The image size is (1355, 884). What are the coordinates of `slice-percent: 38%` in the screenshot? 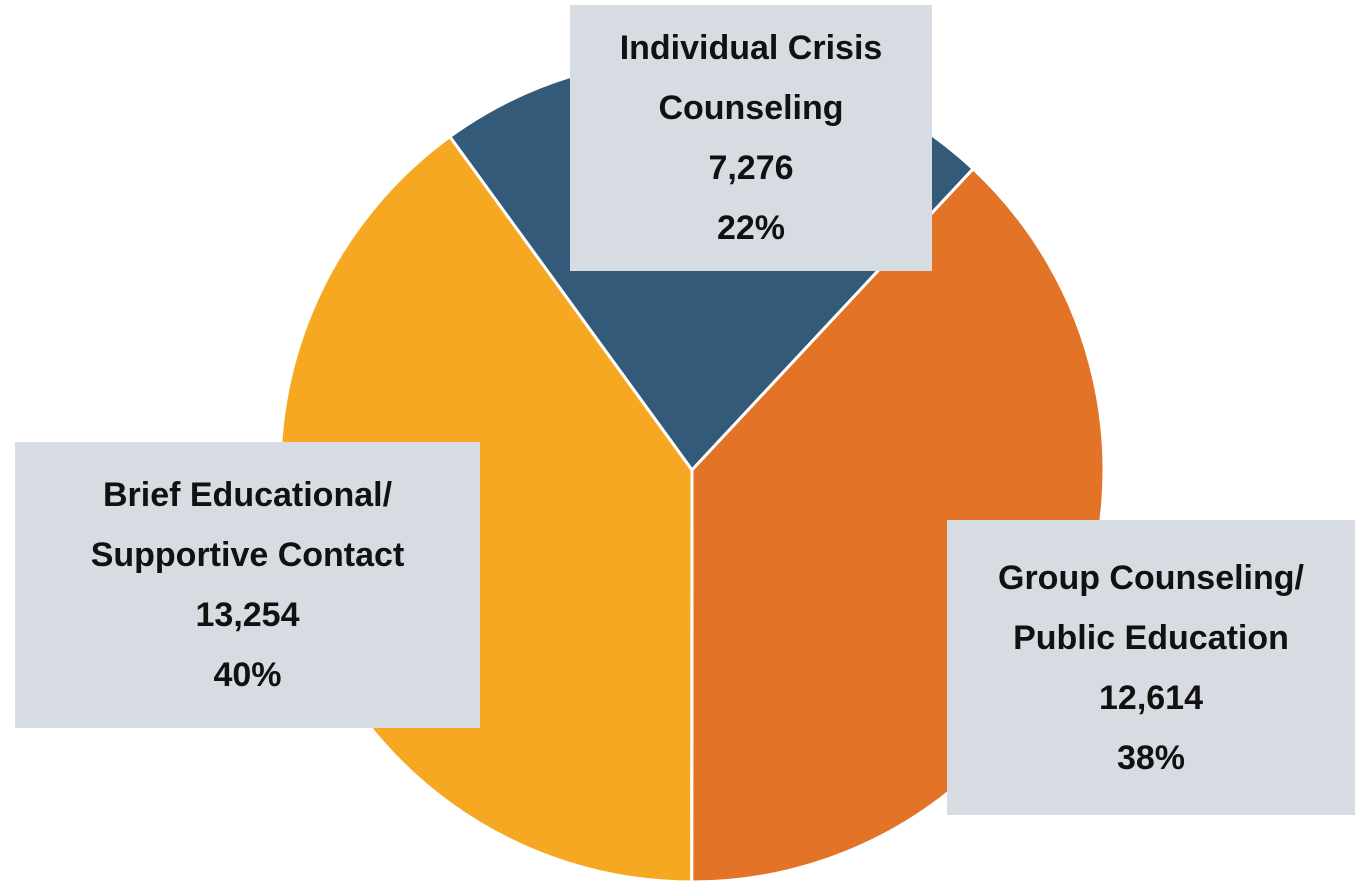 It's located at (1151, 757).